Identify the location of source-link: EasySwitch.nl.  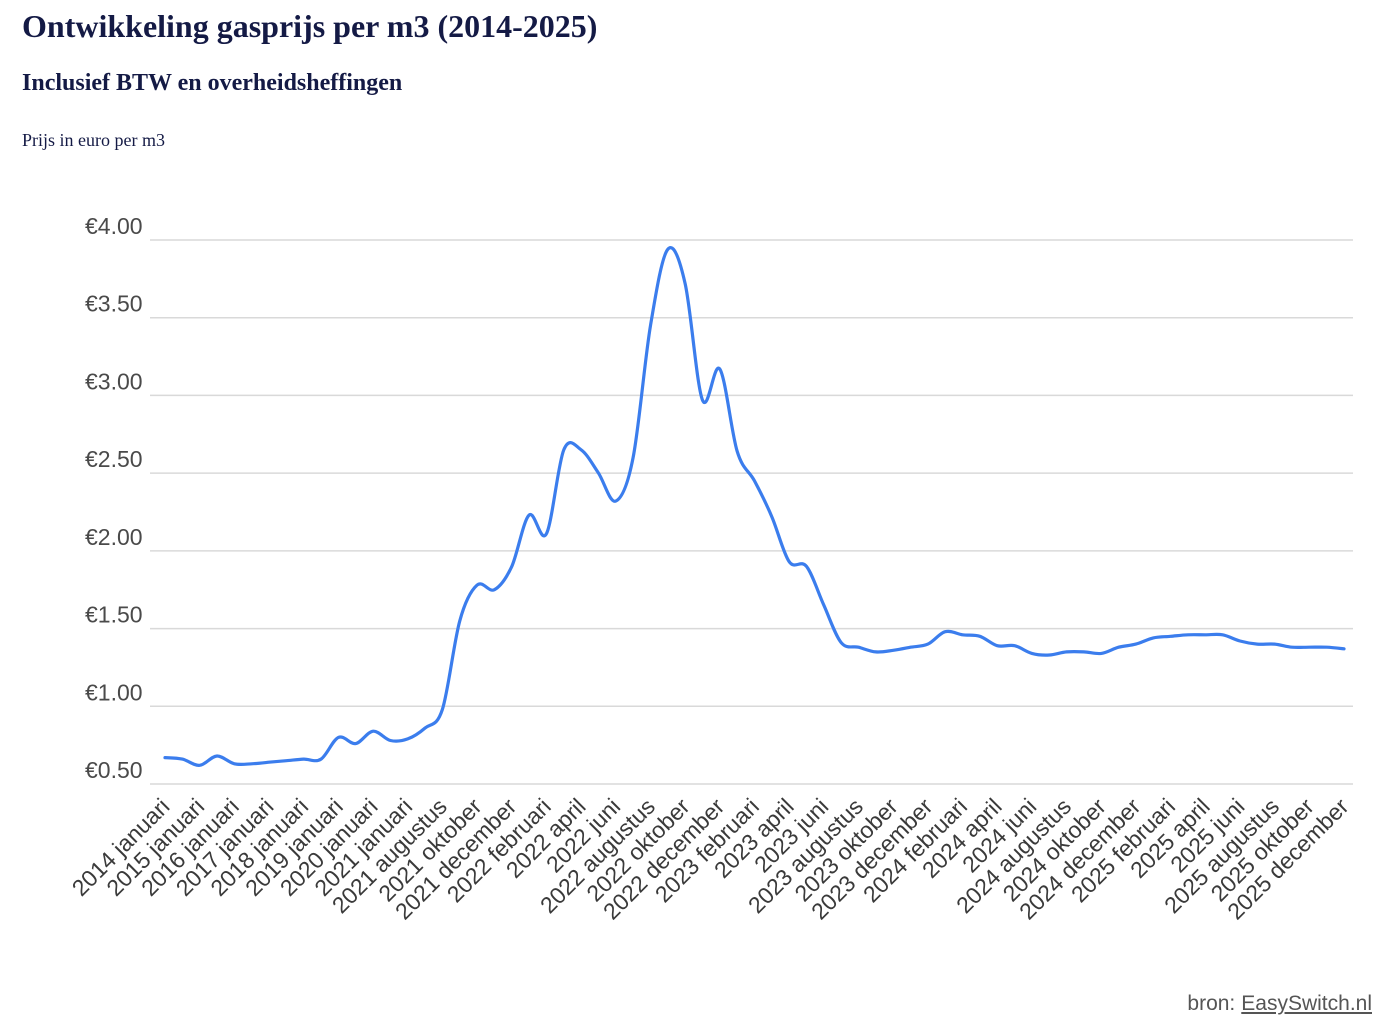
(1306, 1003).